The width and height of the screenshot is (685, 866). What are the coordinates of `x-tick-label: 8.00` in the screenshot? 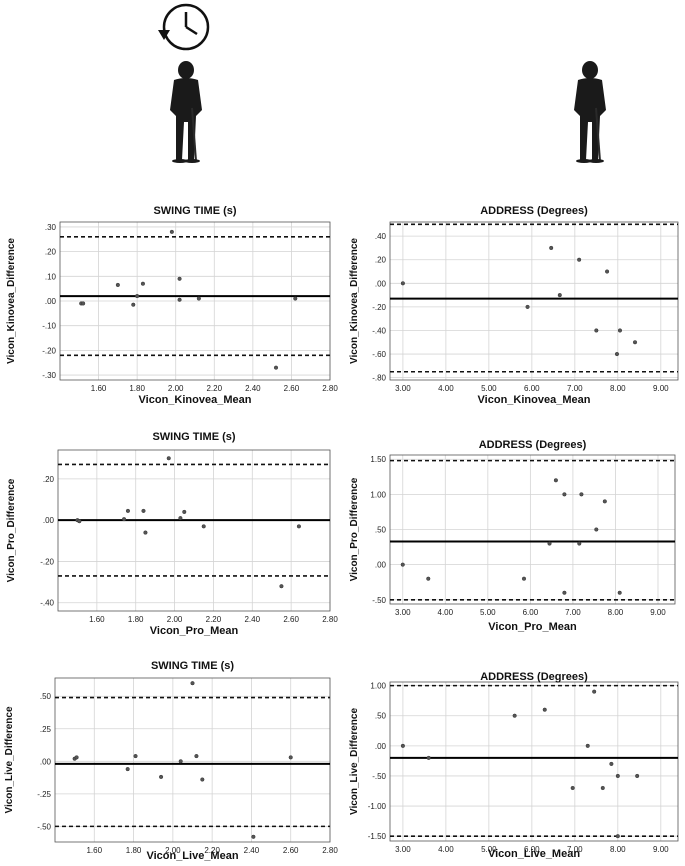 It's located at (618, 849).